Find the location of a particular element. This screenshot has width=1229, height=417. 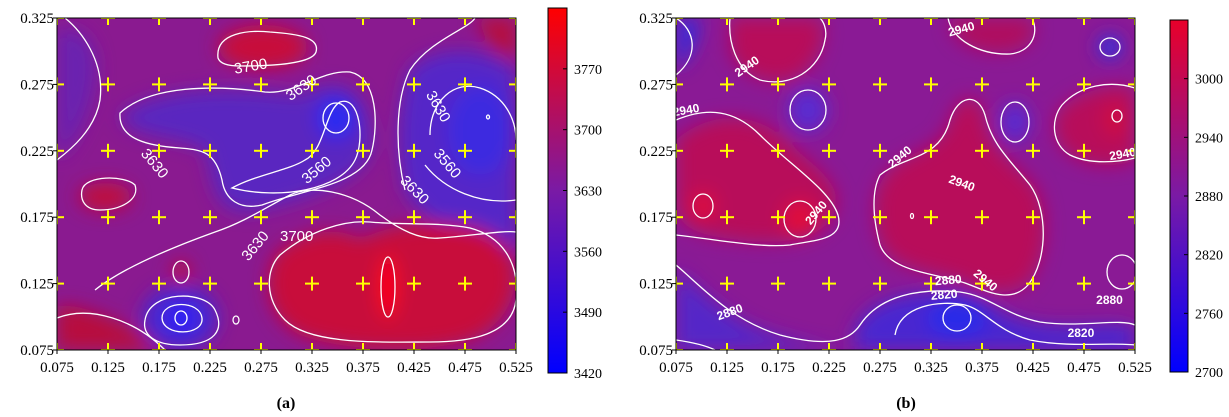

y-tick-label: 0.275 is located at coordinates (656, 85).